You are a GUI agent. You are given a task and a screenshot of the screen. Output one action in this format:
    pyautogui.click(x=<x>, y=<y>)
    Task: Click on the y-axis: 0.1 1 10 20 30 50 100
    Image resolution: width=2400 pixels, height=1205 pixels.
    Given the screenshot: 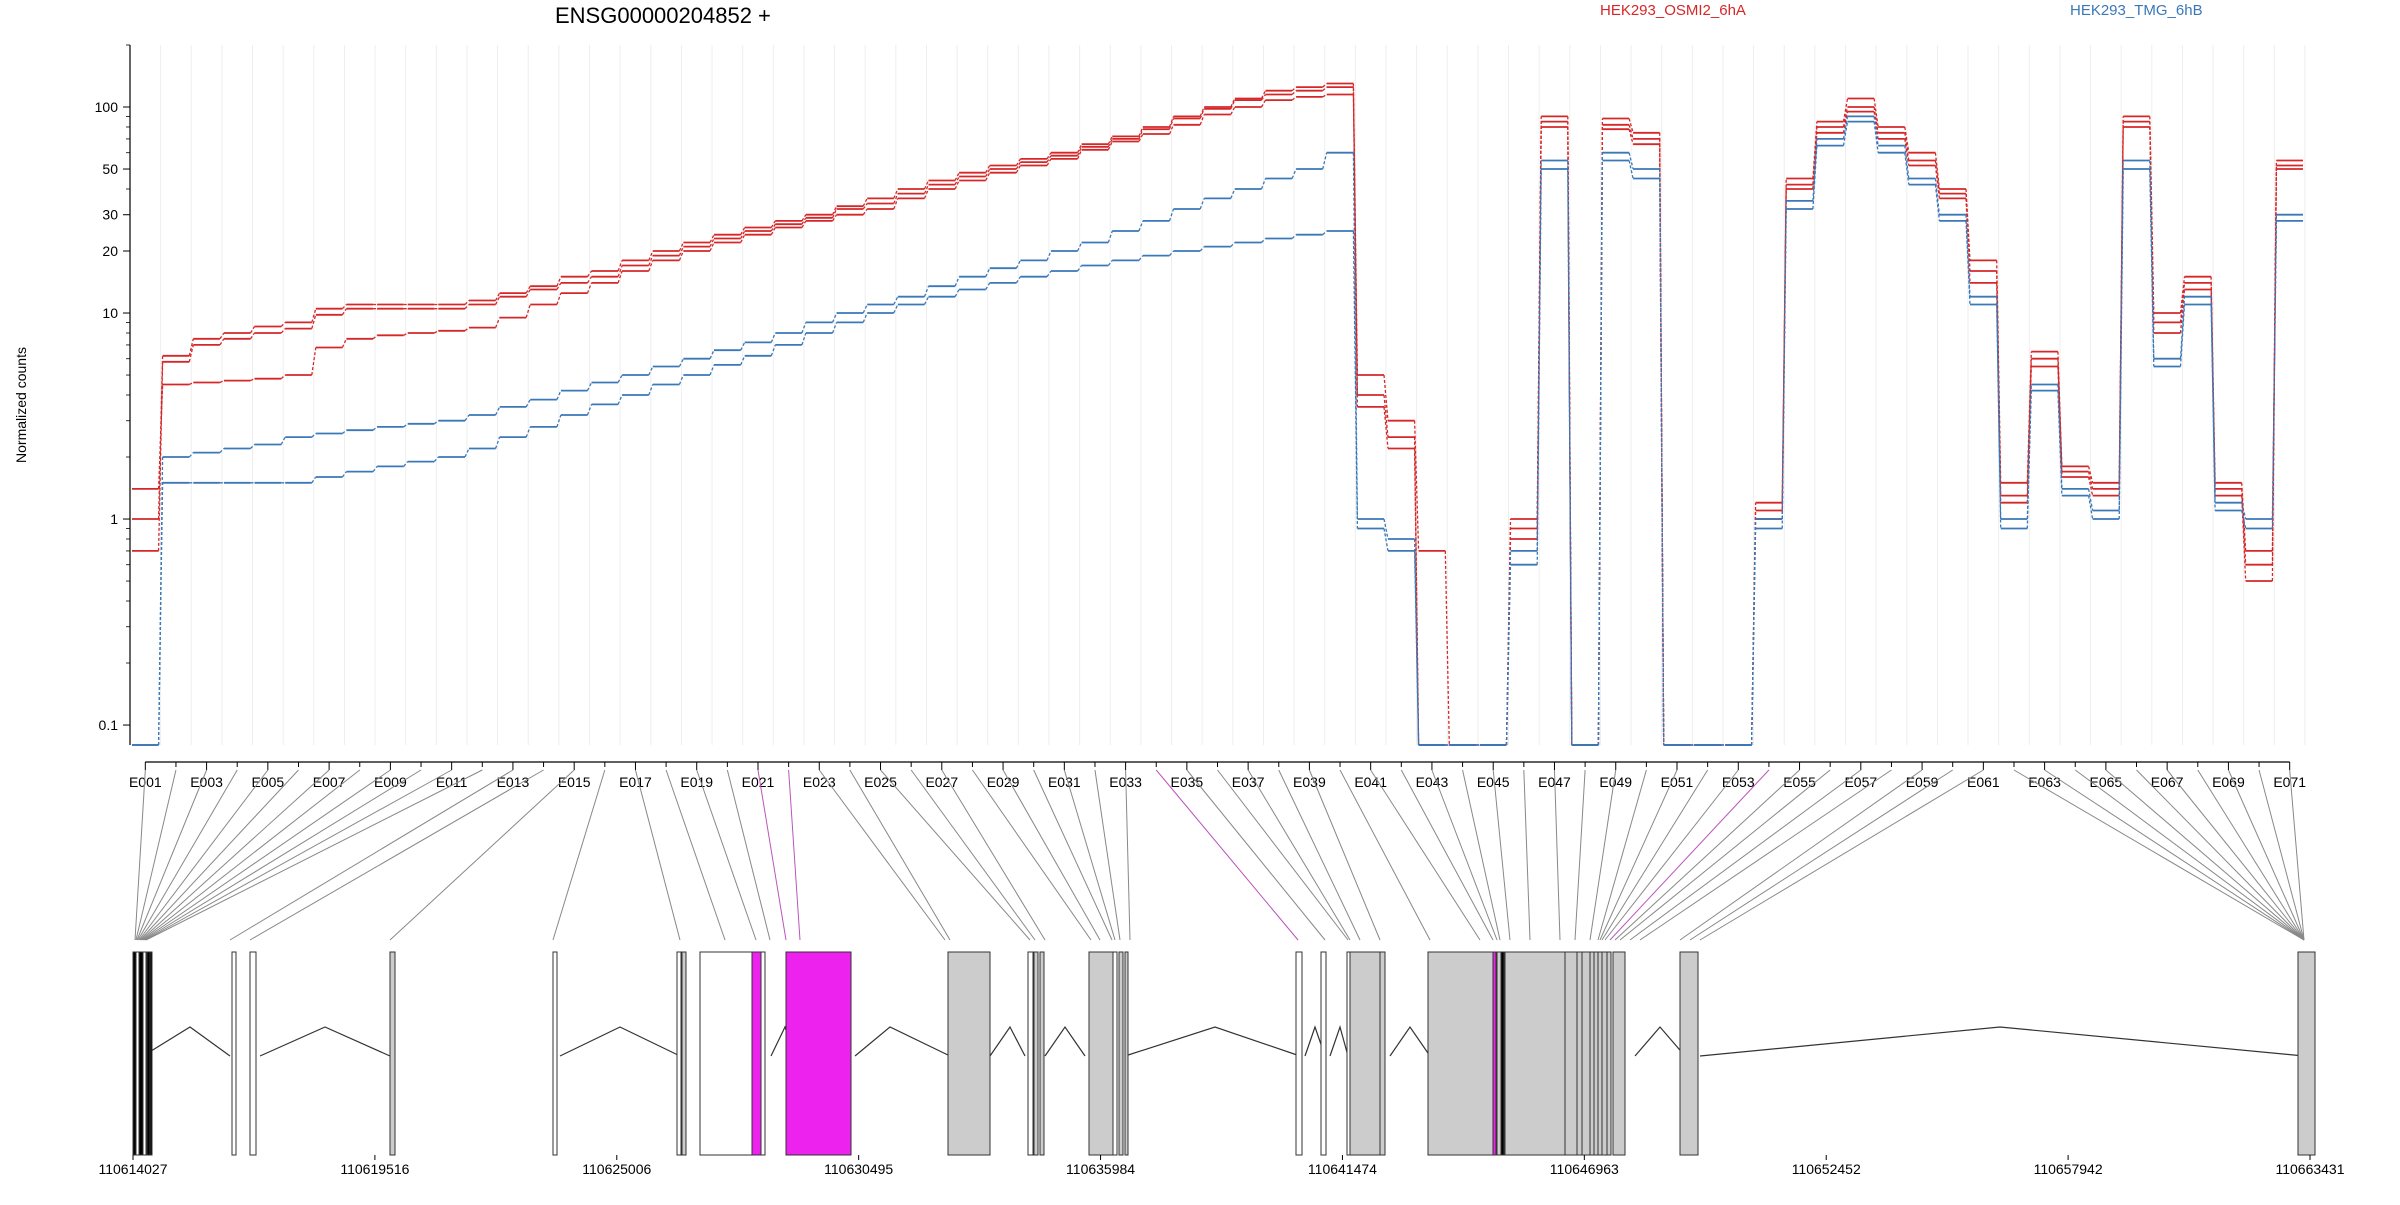 What is the action you would take?
    pyautogui.click(x=113, y=394)
    